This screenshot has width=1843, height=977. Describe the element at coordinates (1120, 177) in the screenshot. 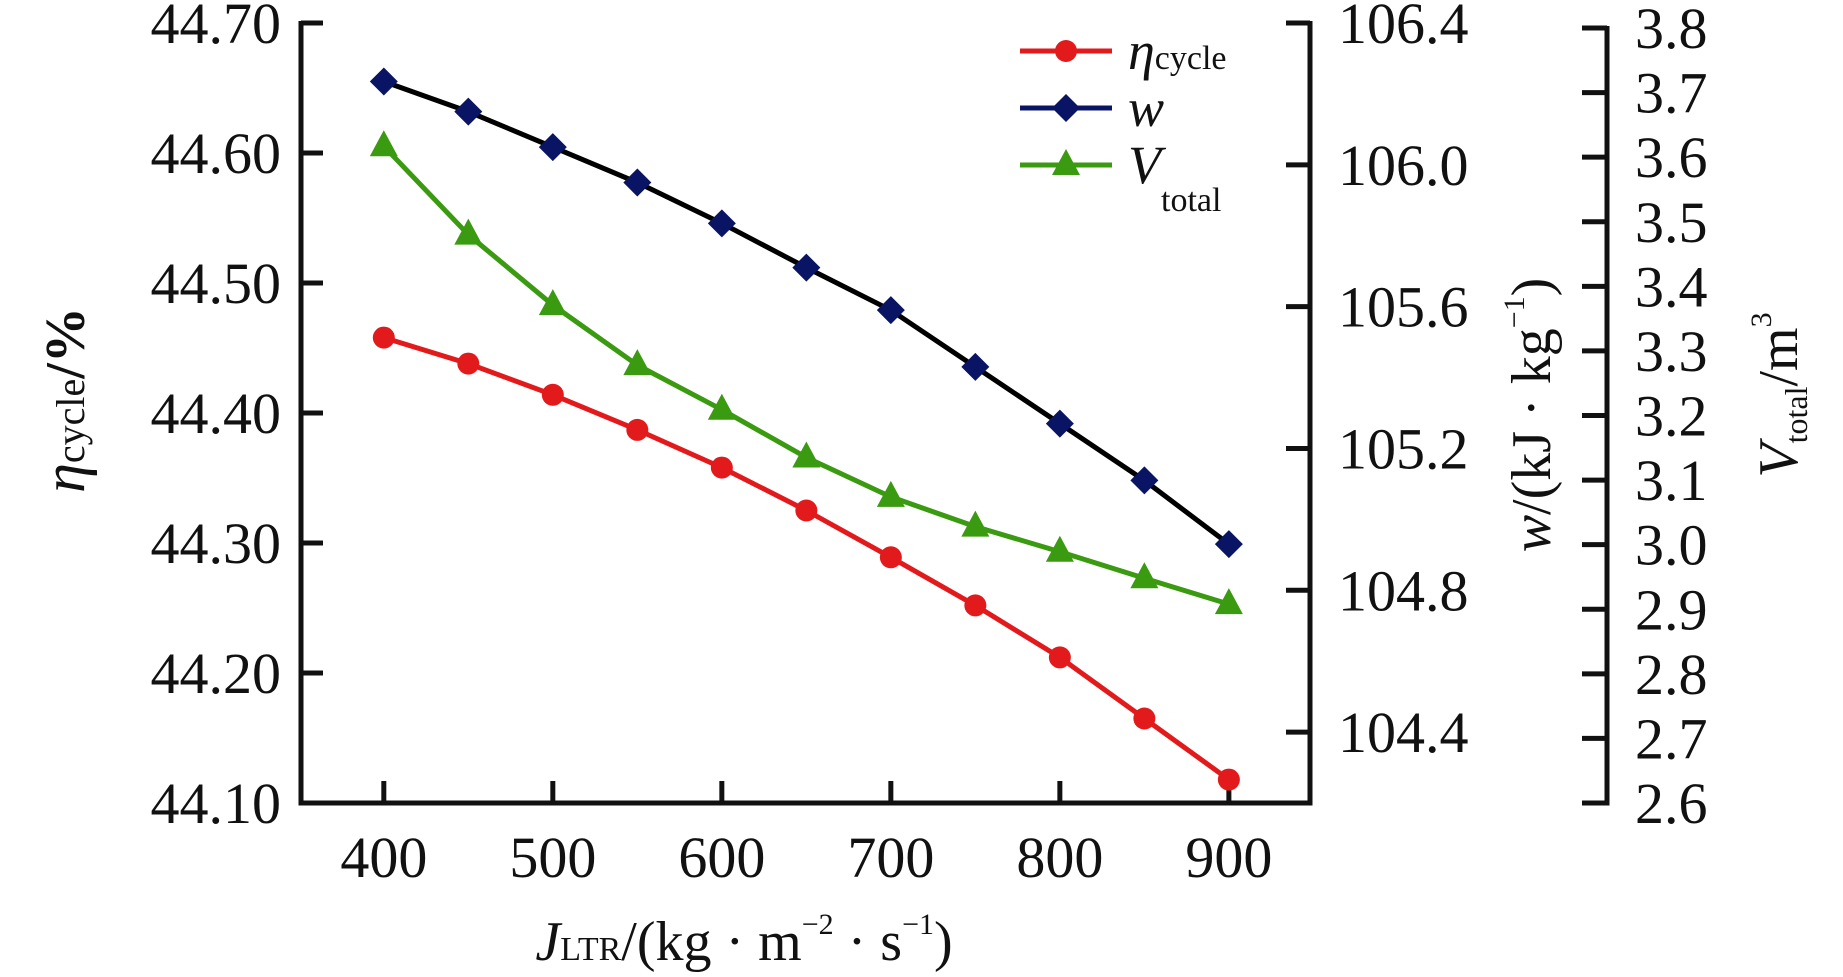

I see `legend-item: Vtotal` at that location.